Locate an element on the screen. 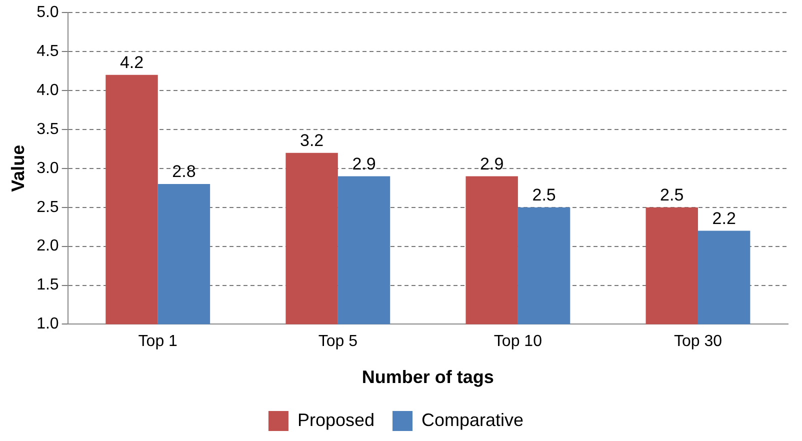 The width and height of the screenshot is (802, 441). y-tick-label: 1.5 is located at coordinates (47, 285).